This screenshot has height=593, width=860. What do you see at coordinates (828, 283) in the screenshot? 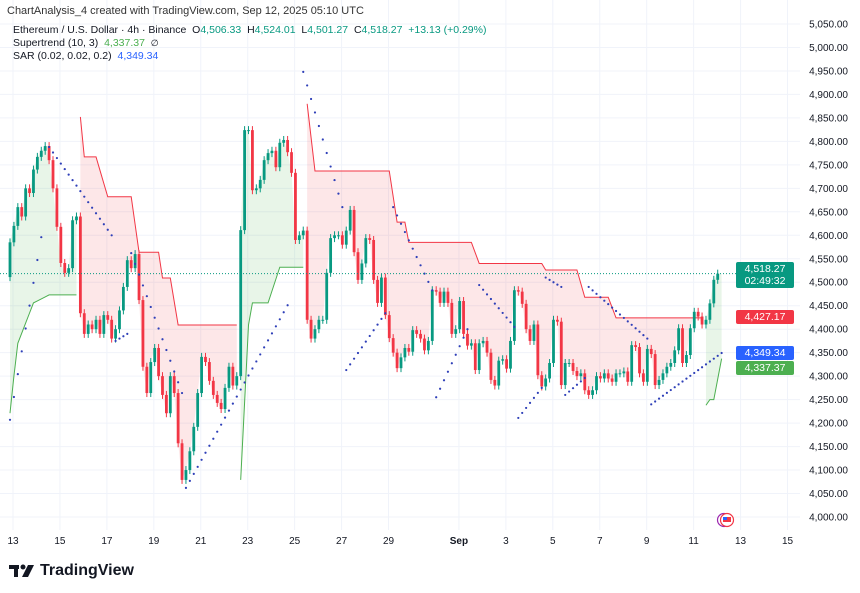
I see `price-tick-label: 4,500.00` at bounding box center [828, 283].